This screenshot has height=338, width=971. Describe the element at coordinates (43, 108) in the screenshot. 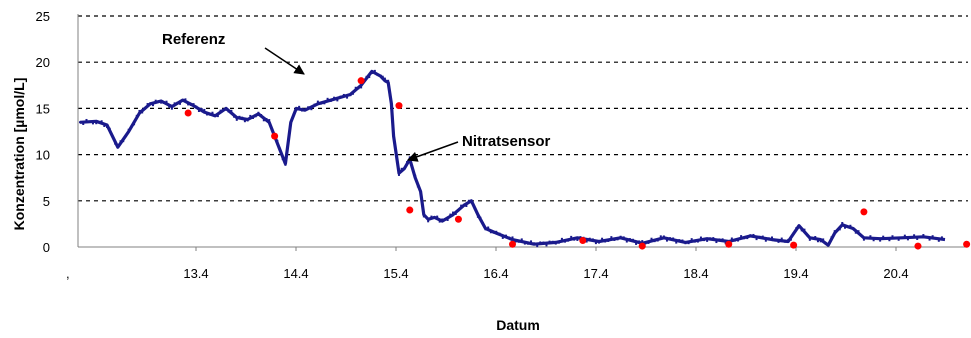

I see `y-tick-label: 15` at that location.